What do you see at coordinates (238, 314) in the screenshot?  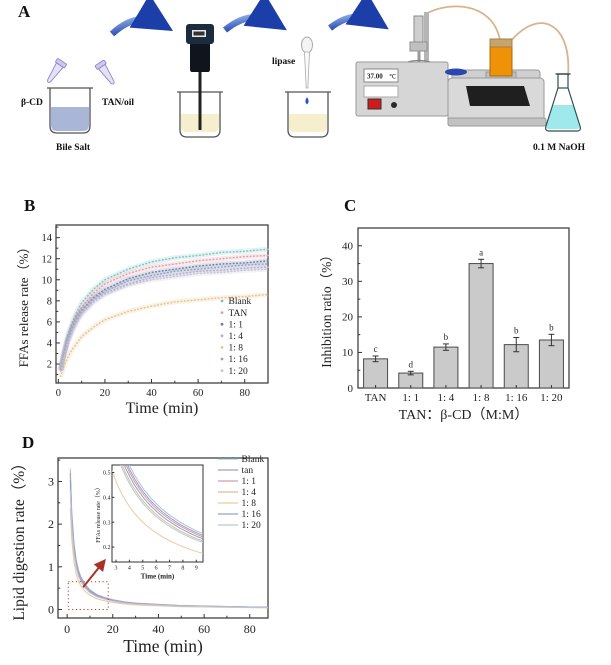 I see `legend-label: TAN` at bounding box center [238, 314].